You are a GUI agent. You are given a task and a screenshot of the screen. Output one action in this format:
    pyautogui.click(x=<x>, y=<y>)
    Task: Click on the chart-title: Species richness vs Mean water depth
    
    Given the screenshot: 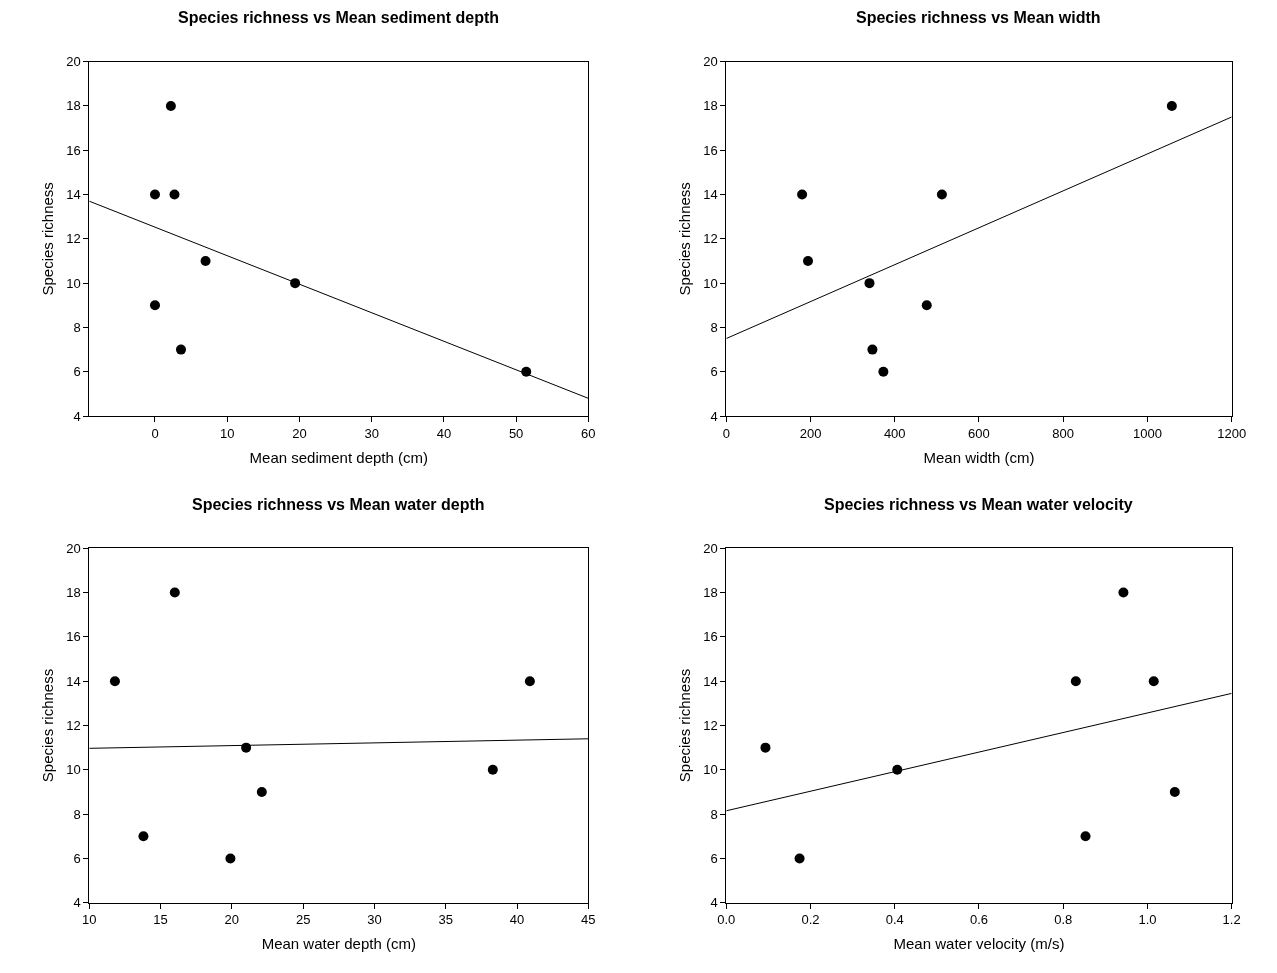 What is the action you would take?
    pyautogui.click(x=338, y=504)
    